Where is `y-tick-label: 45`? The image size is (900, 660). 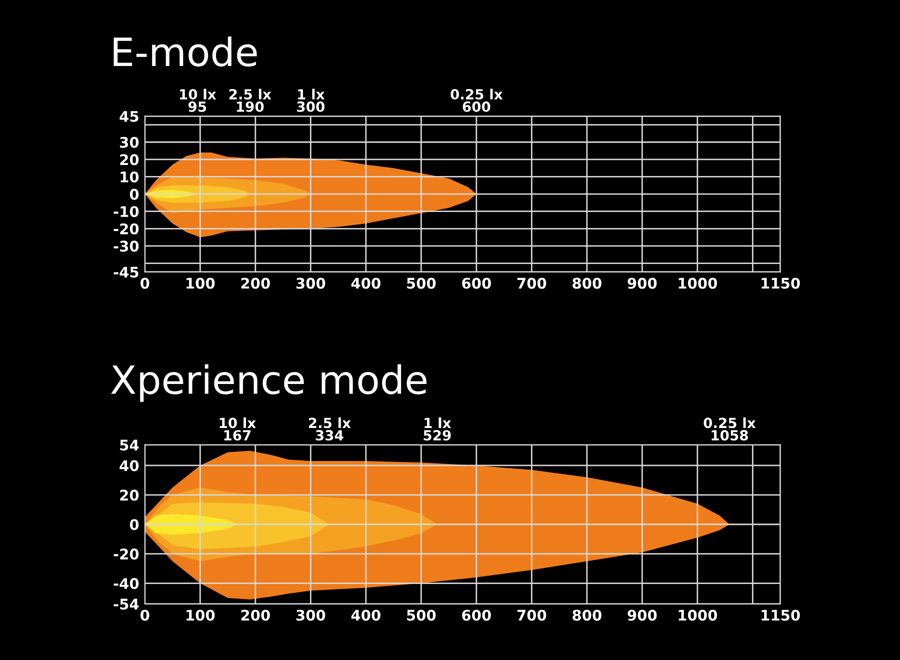
y-tick-label: 45 is located at coordinates (129, 116).